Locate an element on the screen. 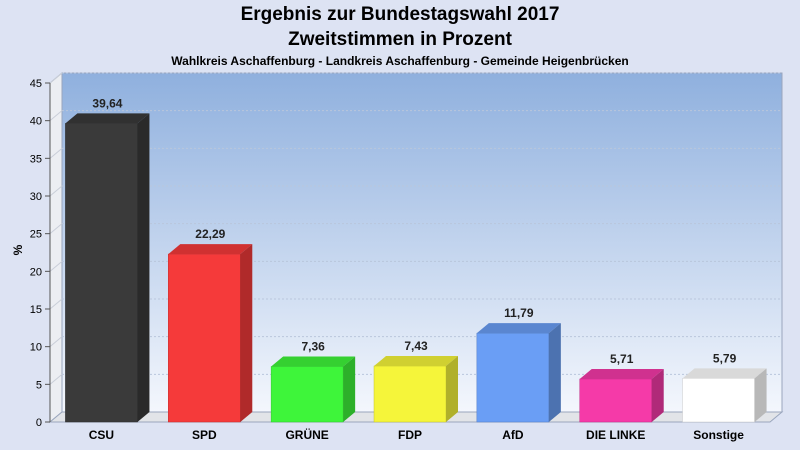 Image resolution: width=800 pixels, height=450 pixels. x-tick-label: AfD is located at coordinates (513, 435).